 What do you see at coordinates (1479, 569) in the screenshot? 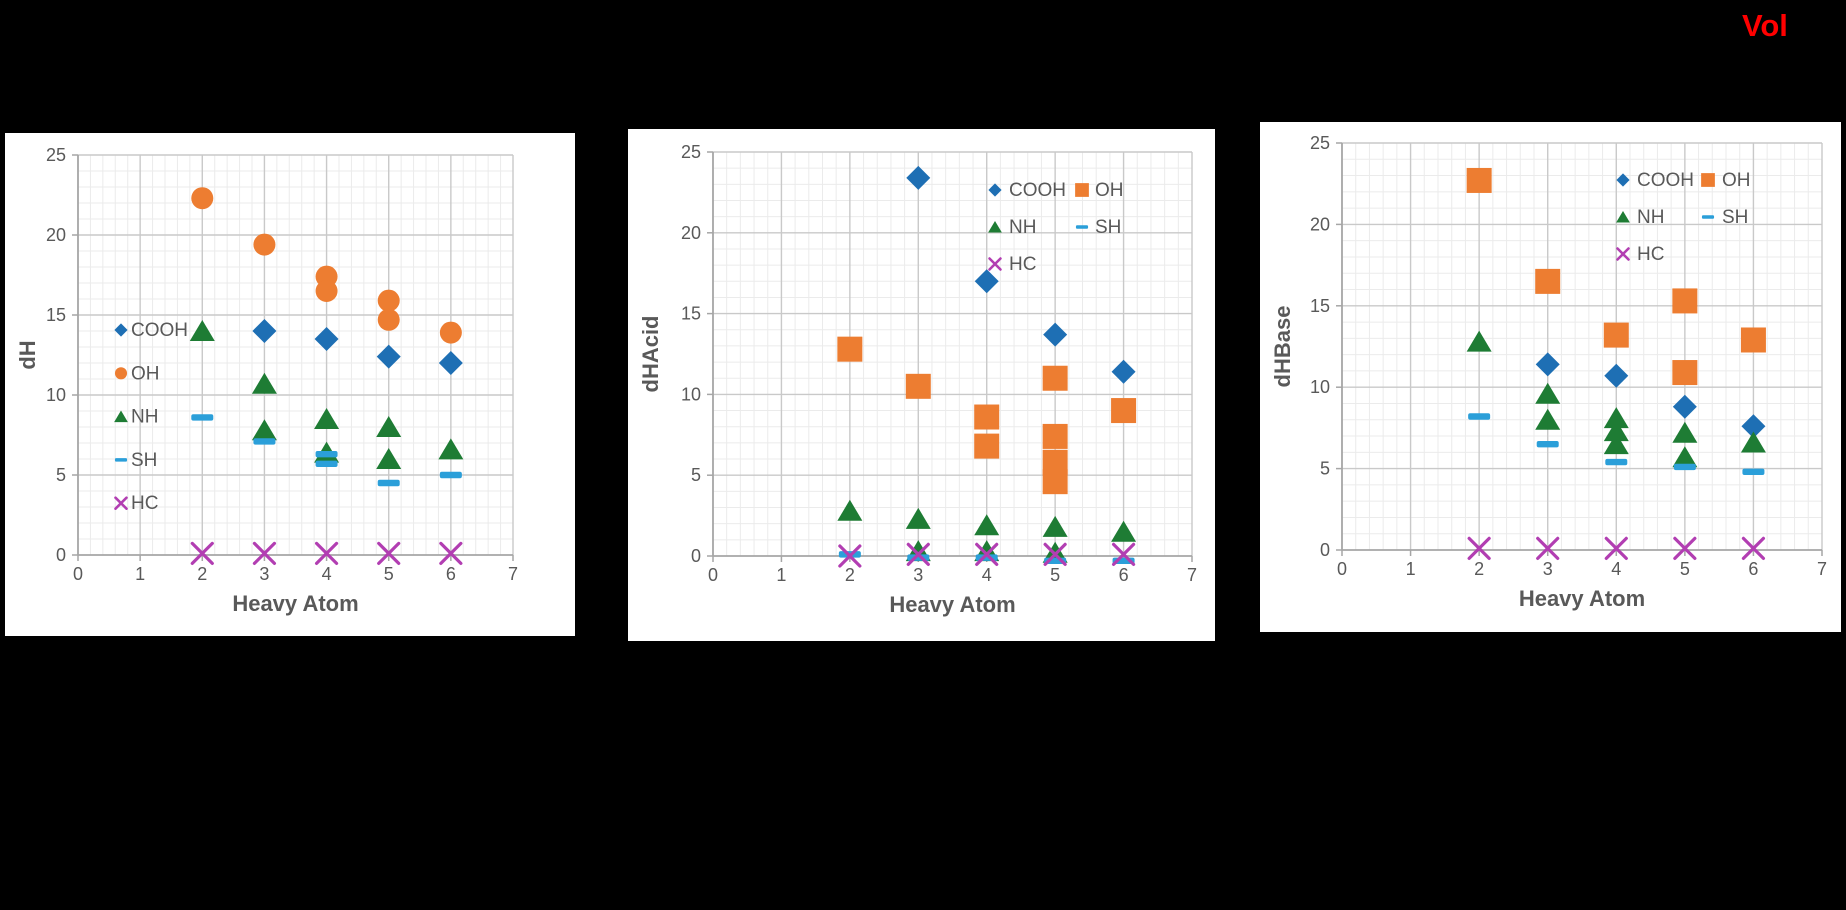
I see `x-tick-label: 2` at bounding box center [1479, 569].